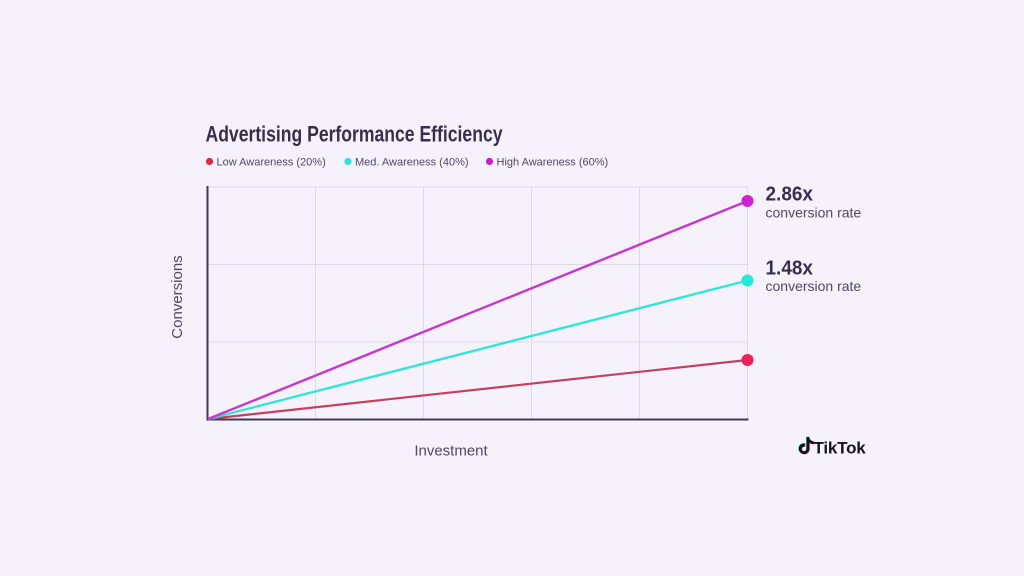  Describe the element at coordinates (840, 448) in the screenshot. I see `svg-text: TikTok` at that location.